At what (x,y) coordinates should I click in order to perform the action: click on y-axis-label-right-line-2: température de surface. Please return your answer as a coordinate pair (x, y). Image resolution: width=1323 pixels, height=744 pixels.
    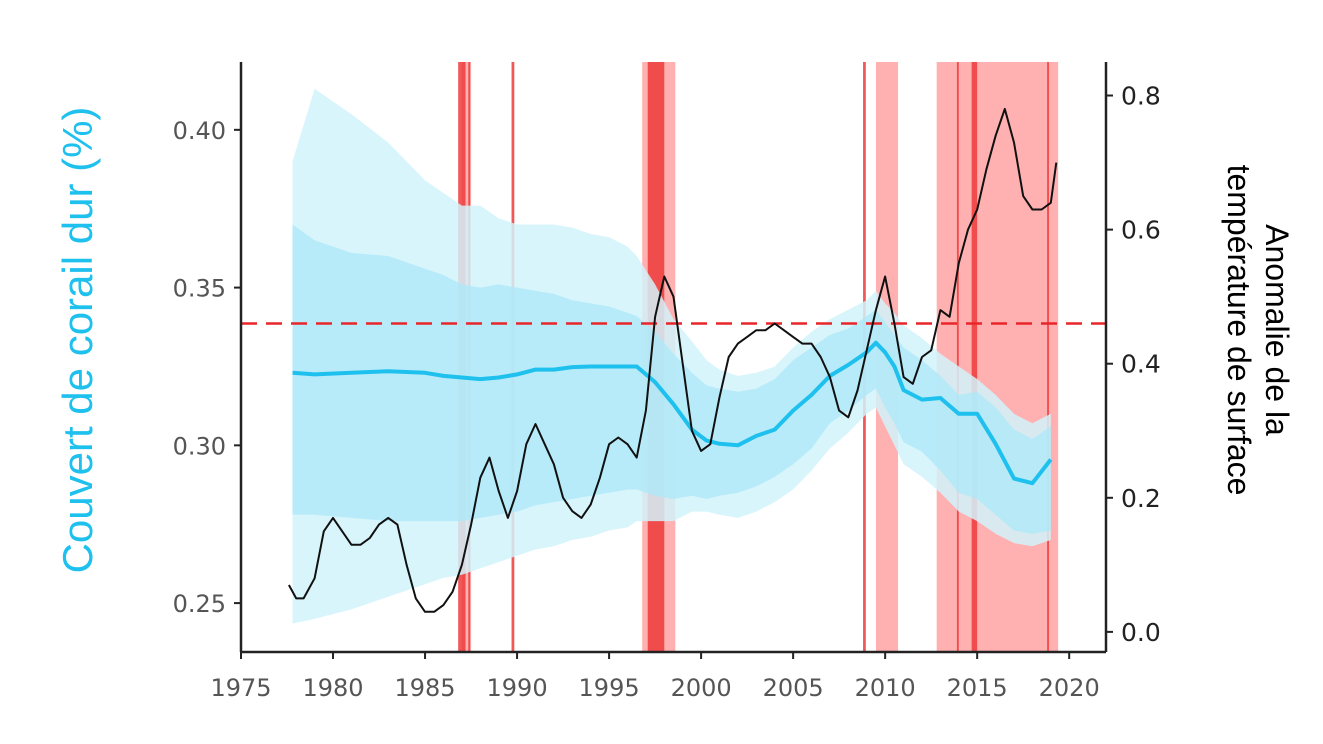
    Looking at the image, I should click on (1239, 330).